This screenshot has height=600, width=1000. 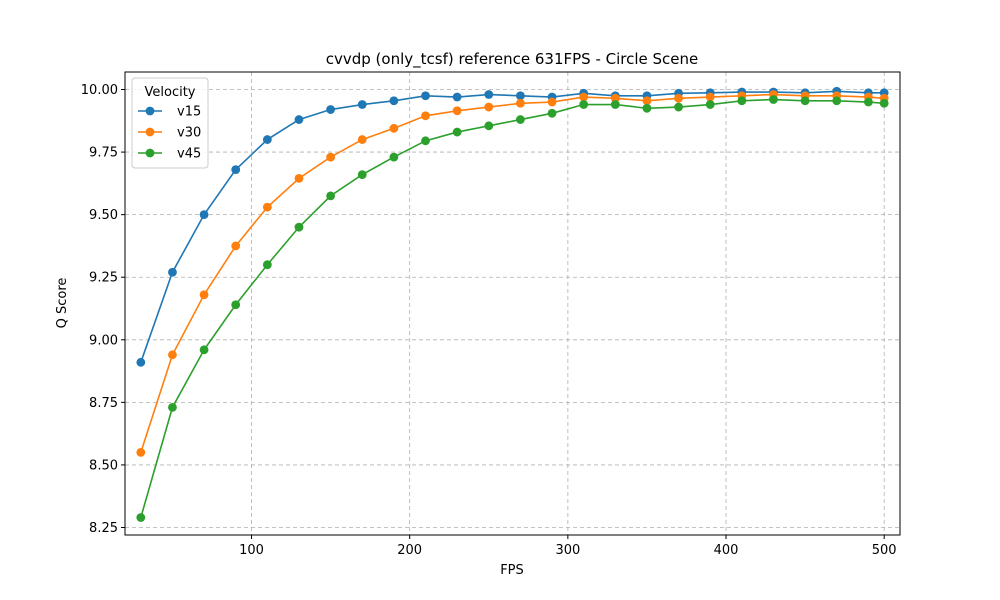 What do you see at coordinates (726, 550) in the screenshot?
I see `x-tick-label: 400` at bounding box center [726, 550].